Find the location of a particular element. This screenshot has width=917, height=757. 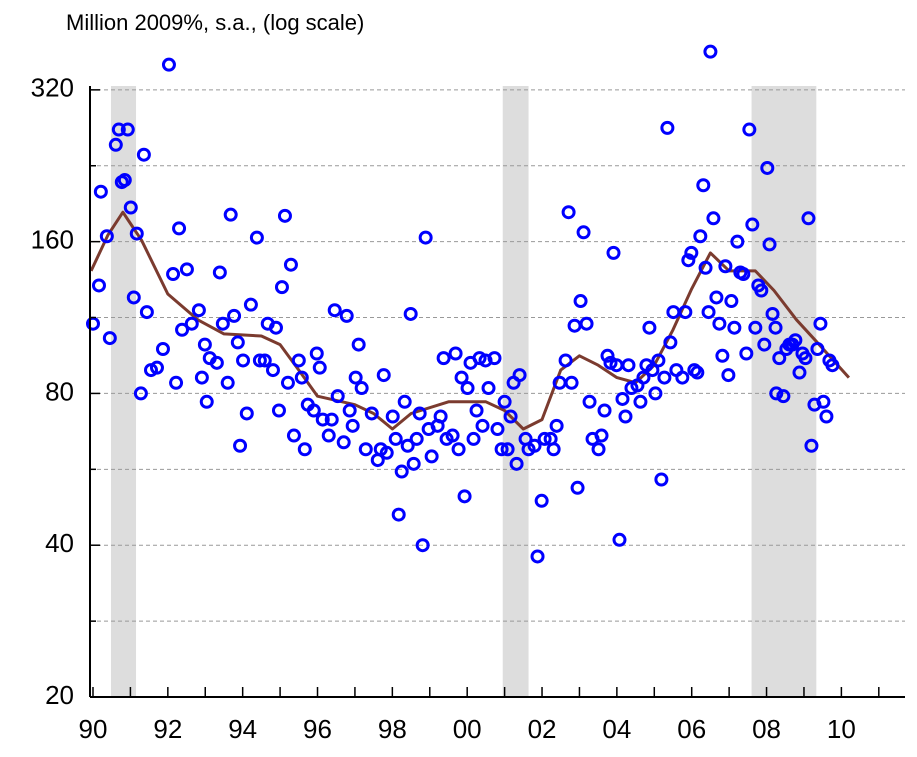

x-tick-label: 98 is located at coordinates (392, 729).